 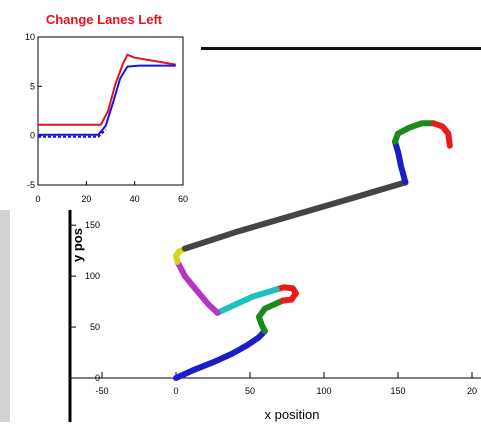 I want to click on main-x-tick-label: -50, so click(x=101, y=391).